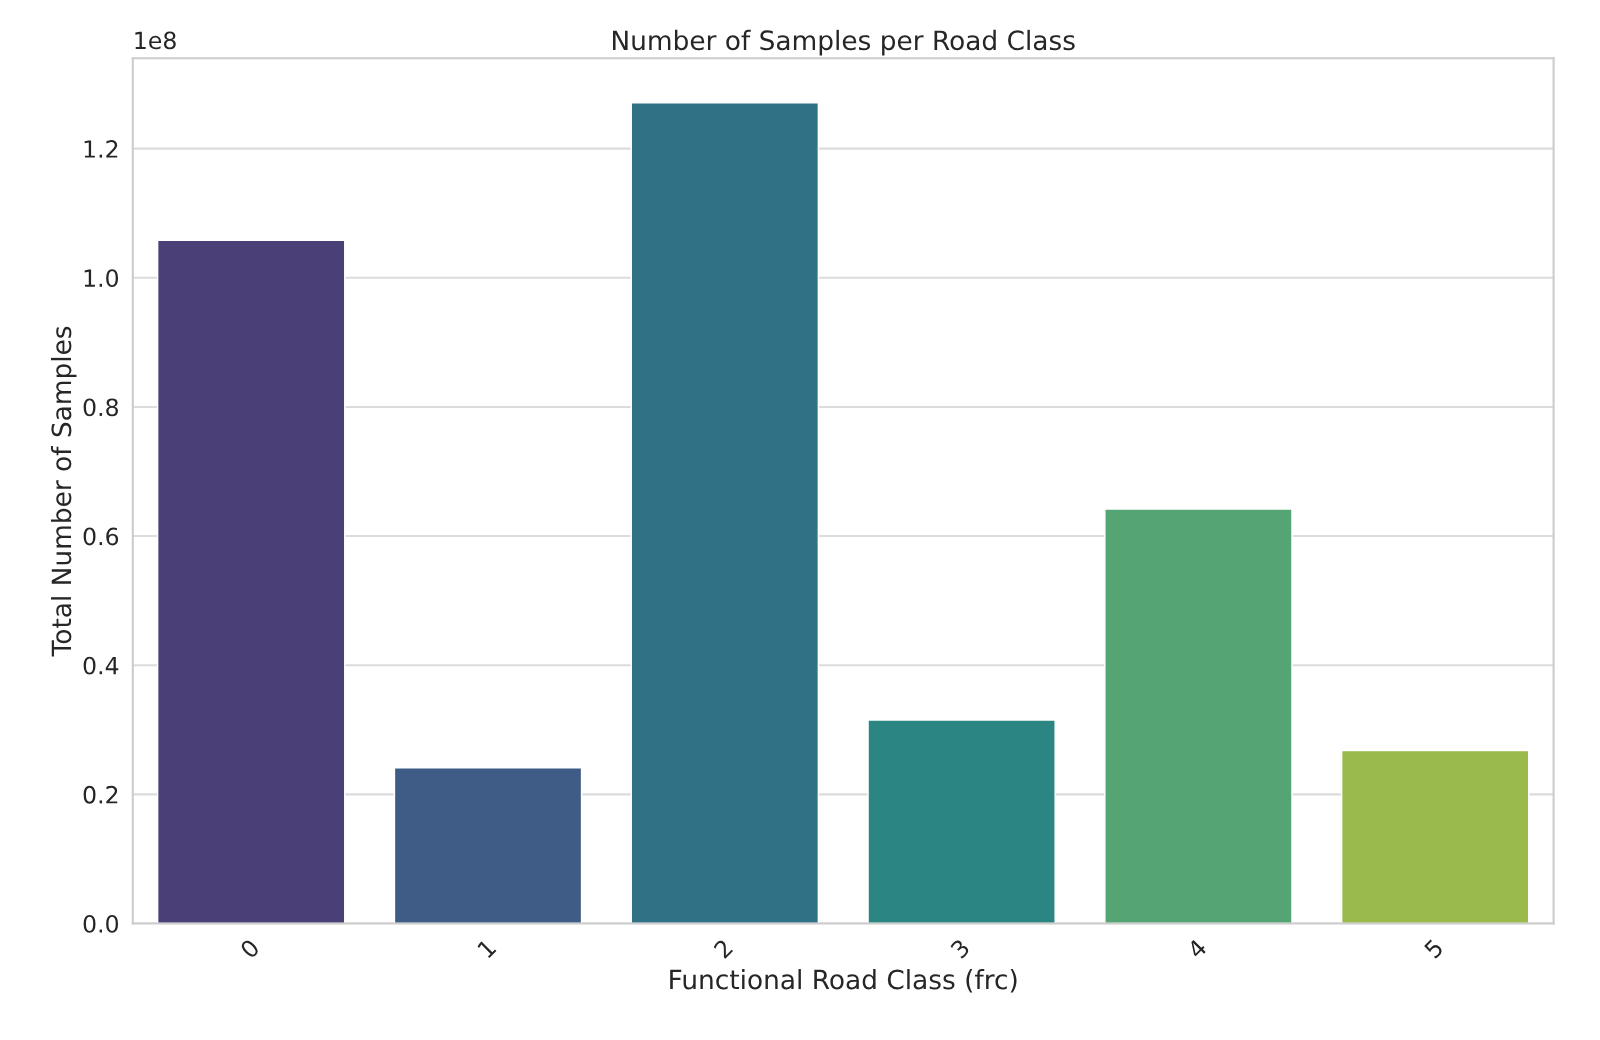 The width and height of the screenshot is (1600, 1040). What do you see at coordinates (155, 40) in the screenshot?
I see `text: 1e8` at bounding box center [155, 40].